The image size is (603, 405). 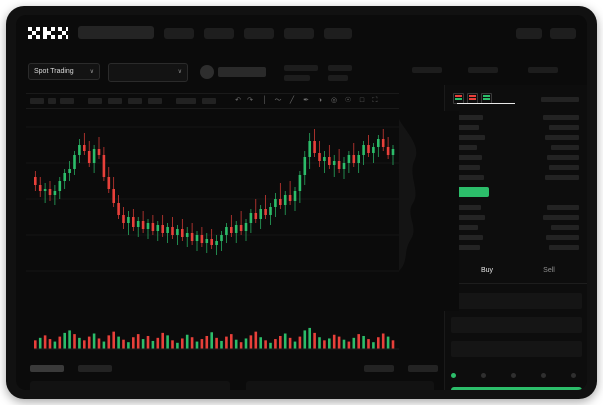 What do you see at coordinates (487, 270) in the screenshot?
I see `tab-buy: Buy` at bounding box center [487, 270].